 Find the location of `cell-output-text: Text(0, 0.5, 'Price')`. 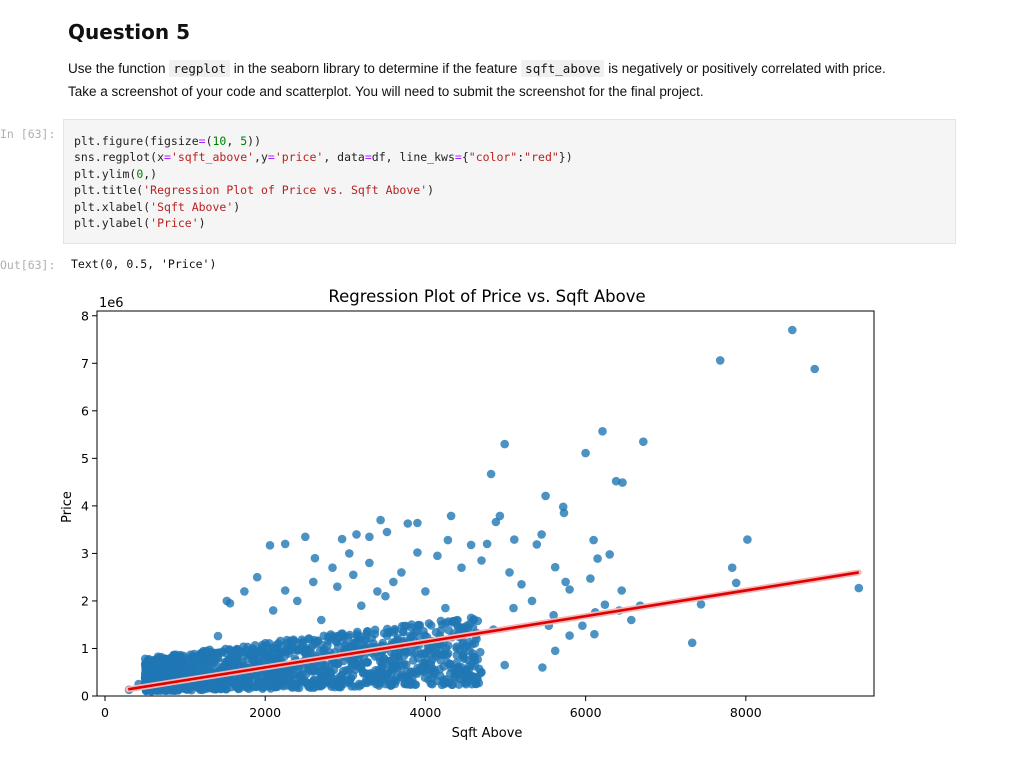

cell-output-text: Text(0, 0.5, 'Price') is located at coordinates (144, 264).